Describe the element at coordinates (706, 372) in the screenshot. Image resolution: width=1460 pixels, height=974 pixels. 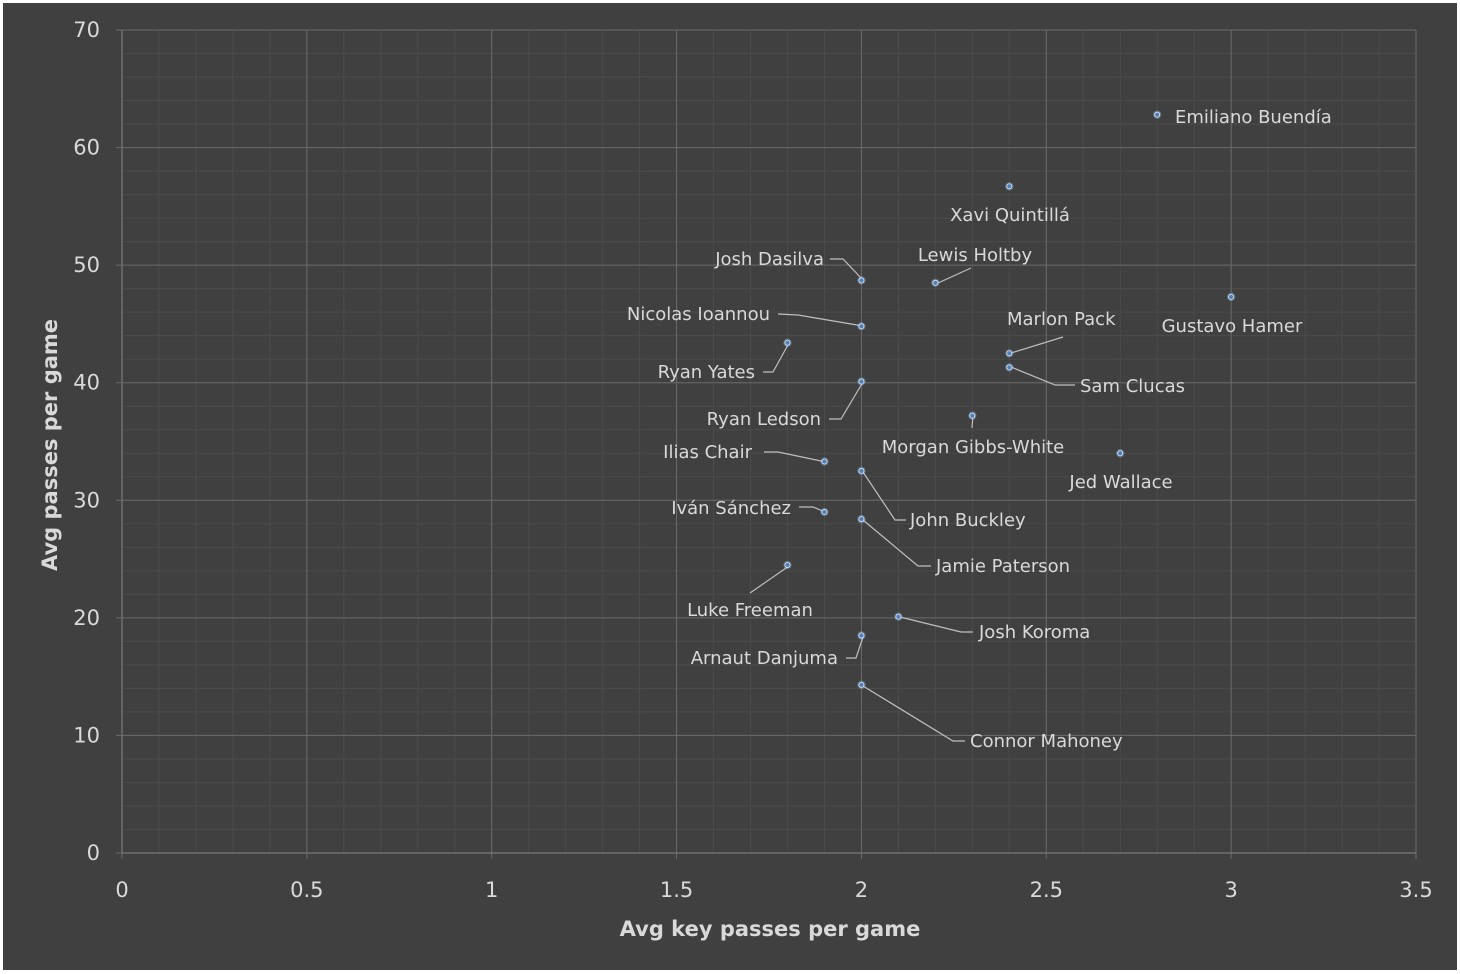
I see `data-label: Ryan Yates` at that location.